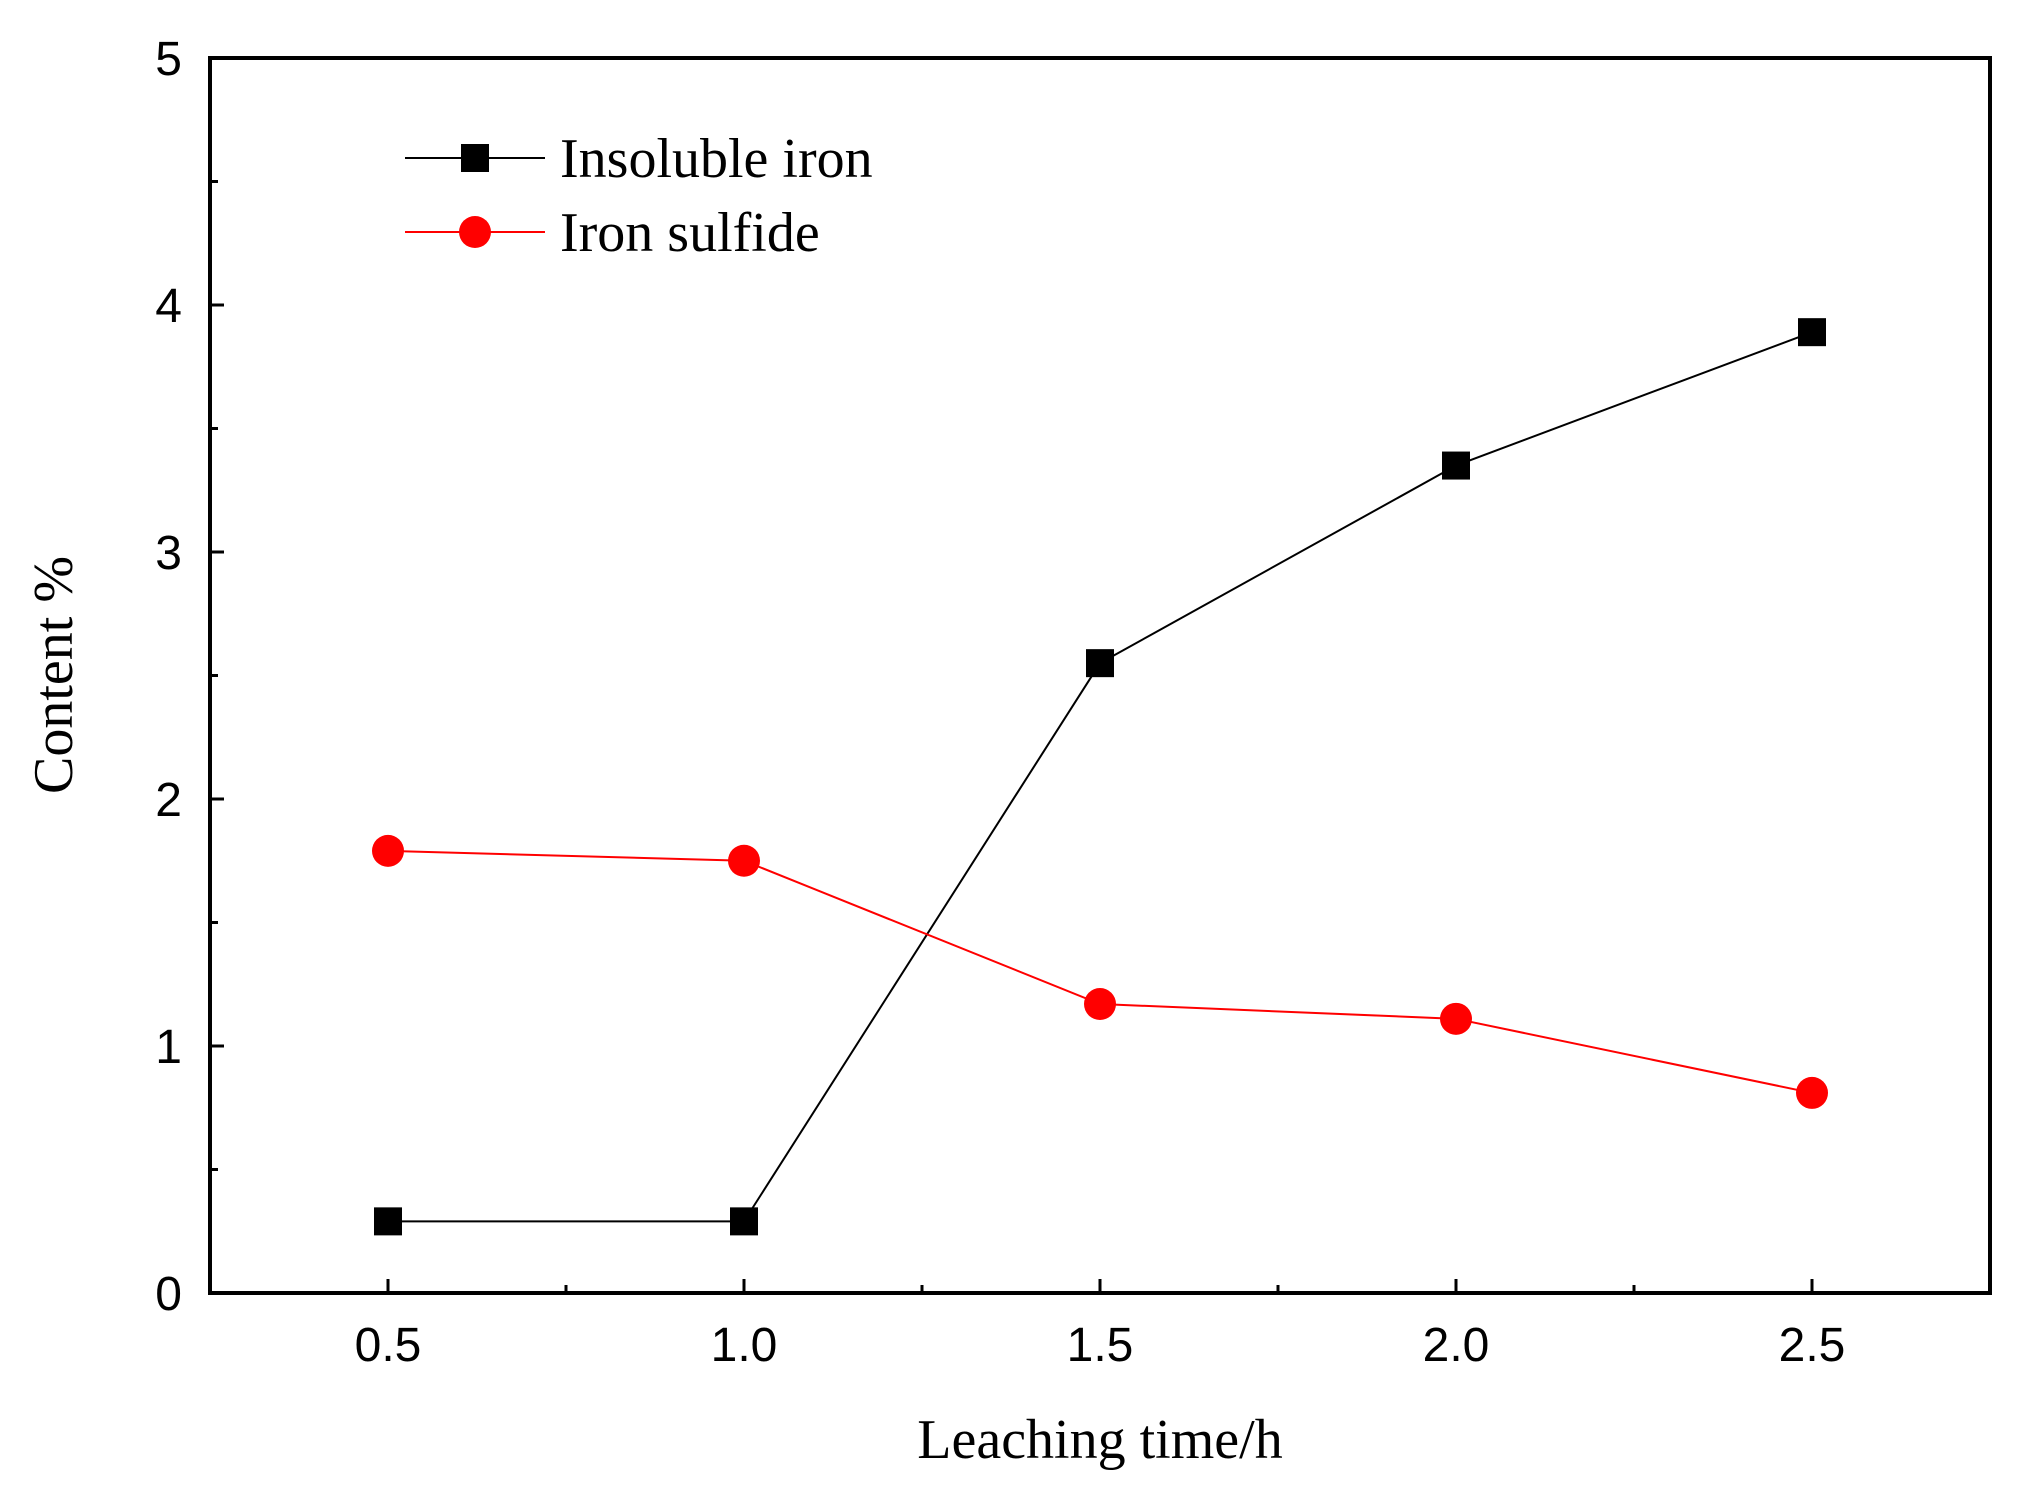 The width and height of the screenshot is (2019, 1487). Describe the element at coordinates (168, 306) in the screenshot. I see `y-tick-label: 4` at that location.